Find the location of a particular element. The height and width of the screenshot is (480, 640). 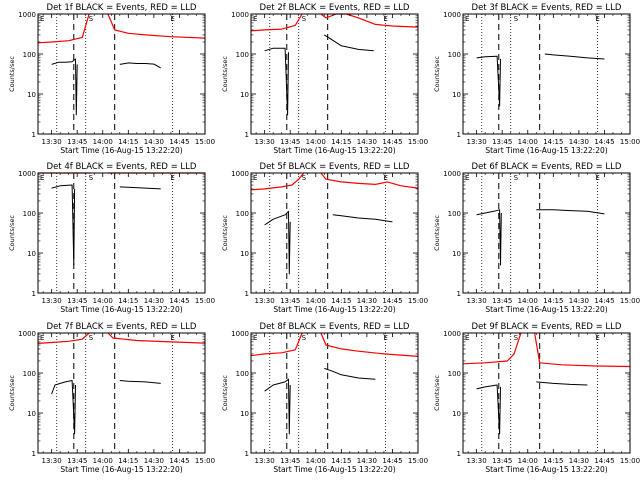

panel-title: Det 5f BLACK = Events, RED = LLD is located at coordinates (335, 167).